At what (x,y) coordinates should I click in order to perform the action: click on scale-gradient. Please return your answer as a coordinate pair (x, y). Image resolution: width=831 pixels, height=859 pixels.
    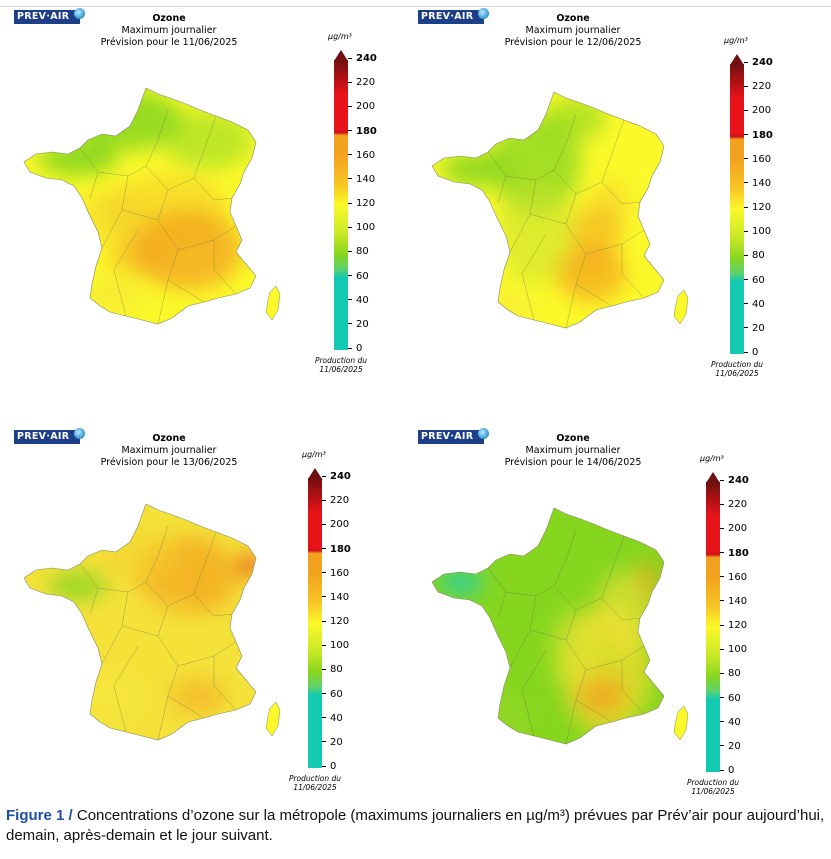
    Looking at the image, I should click on (341, 205).